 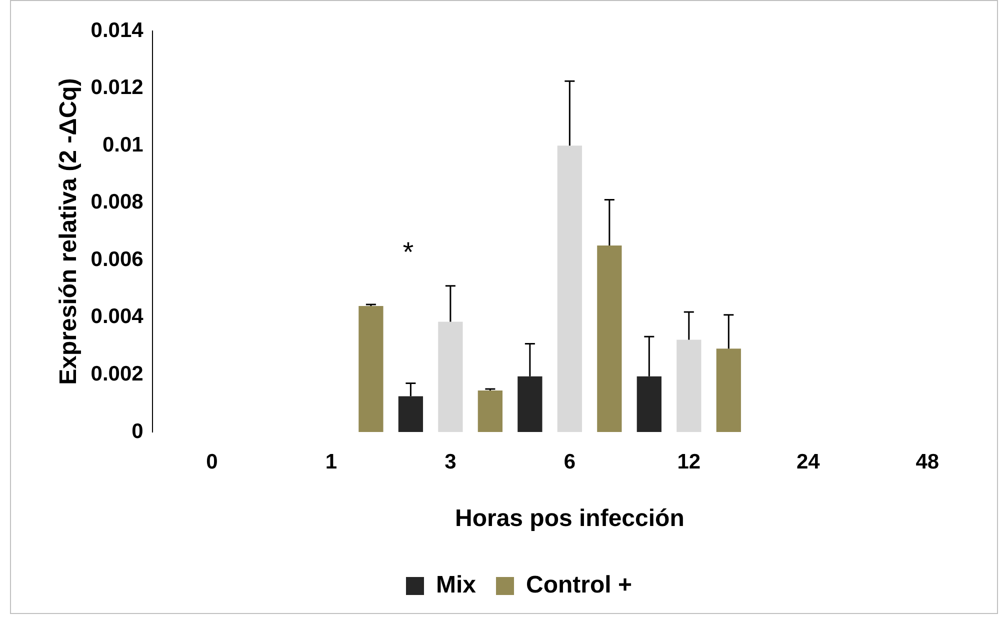 What do you see at coordinates (408, 252) in the screenshot?
I see `annotation: *` at bounding box center [408, 252].